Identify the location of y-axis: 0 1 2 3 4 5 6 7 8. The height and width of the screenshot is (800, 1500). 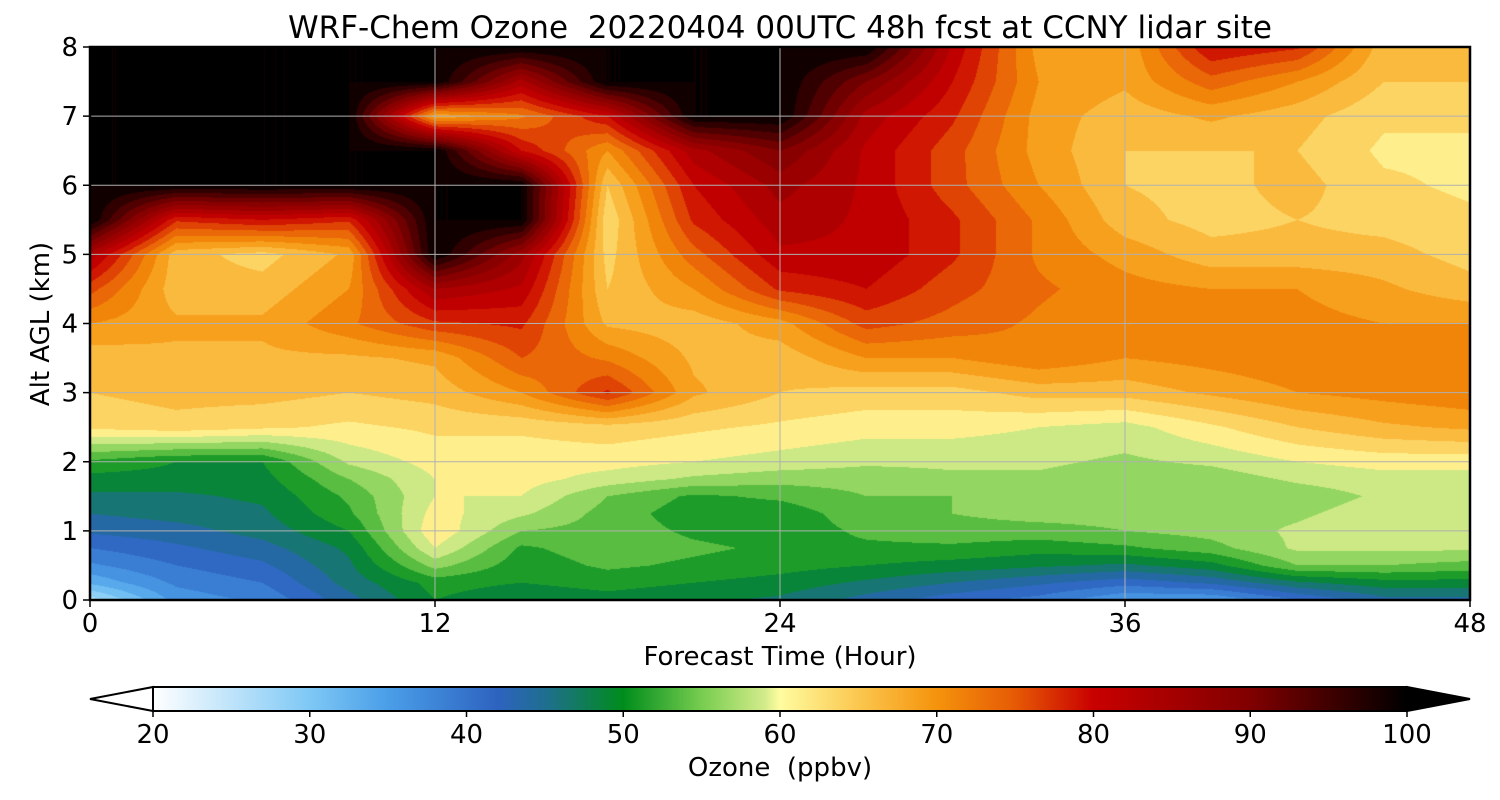
(75, 324).